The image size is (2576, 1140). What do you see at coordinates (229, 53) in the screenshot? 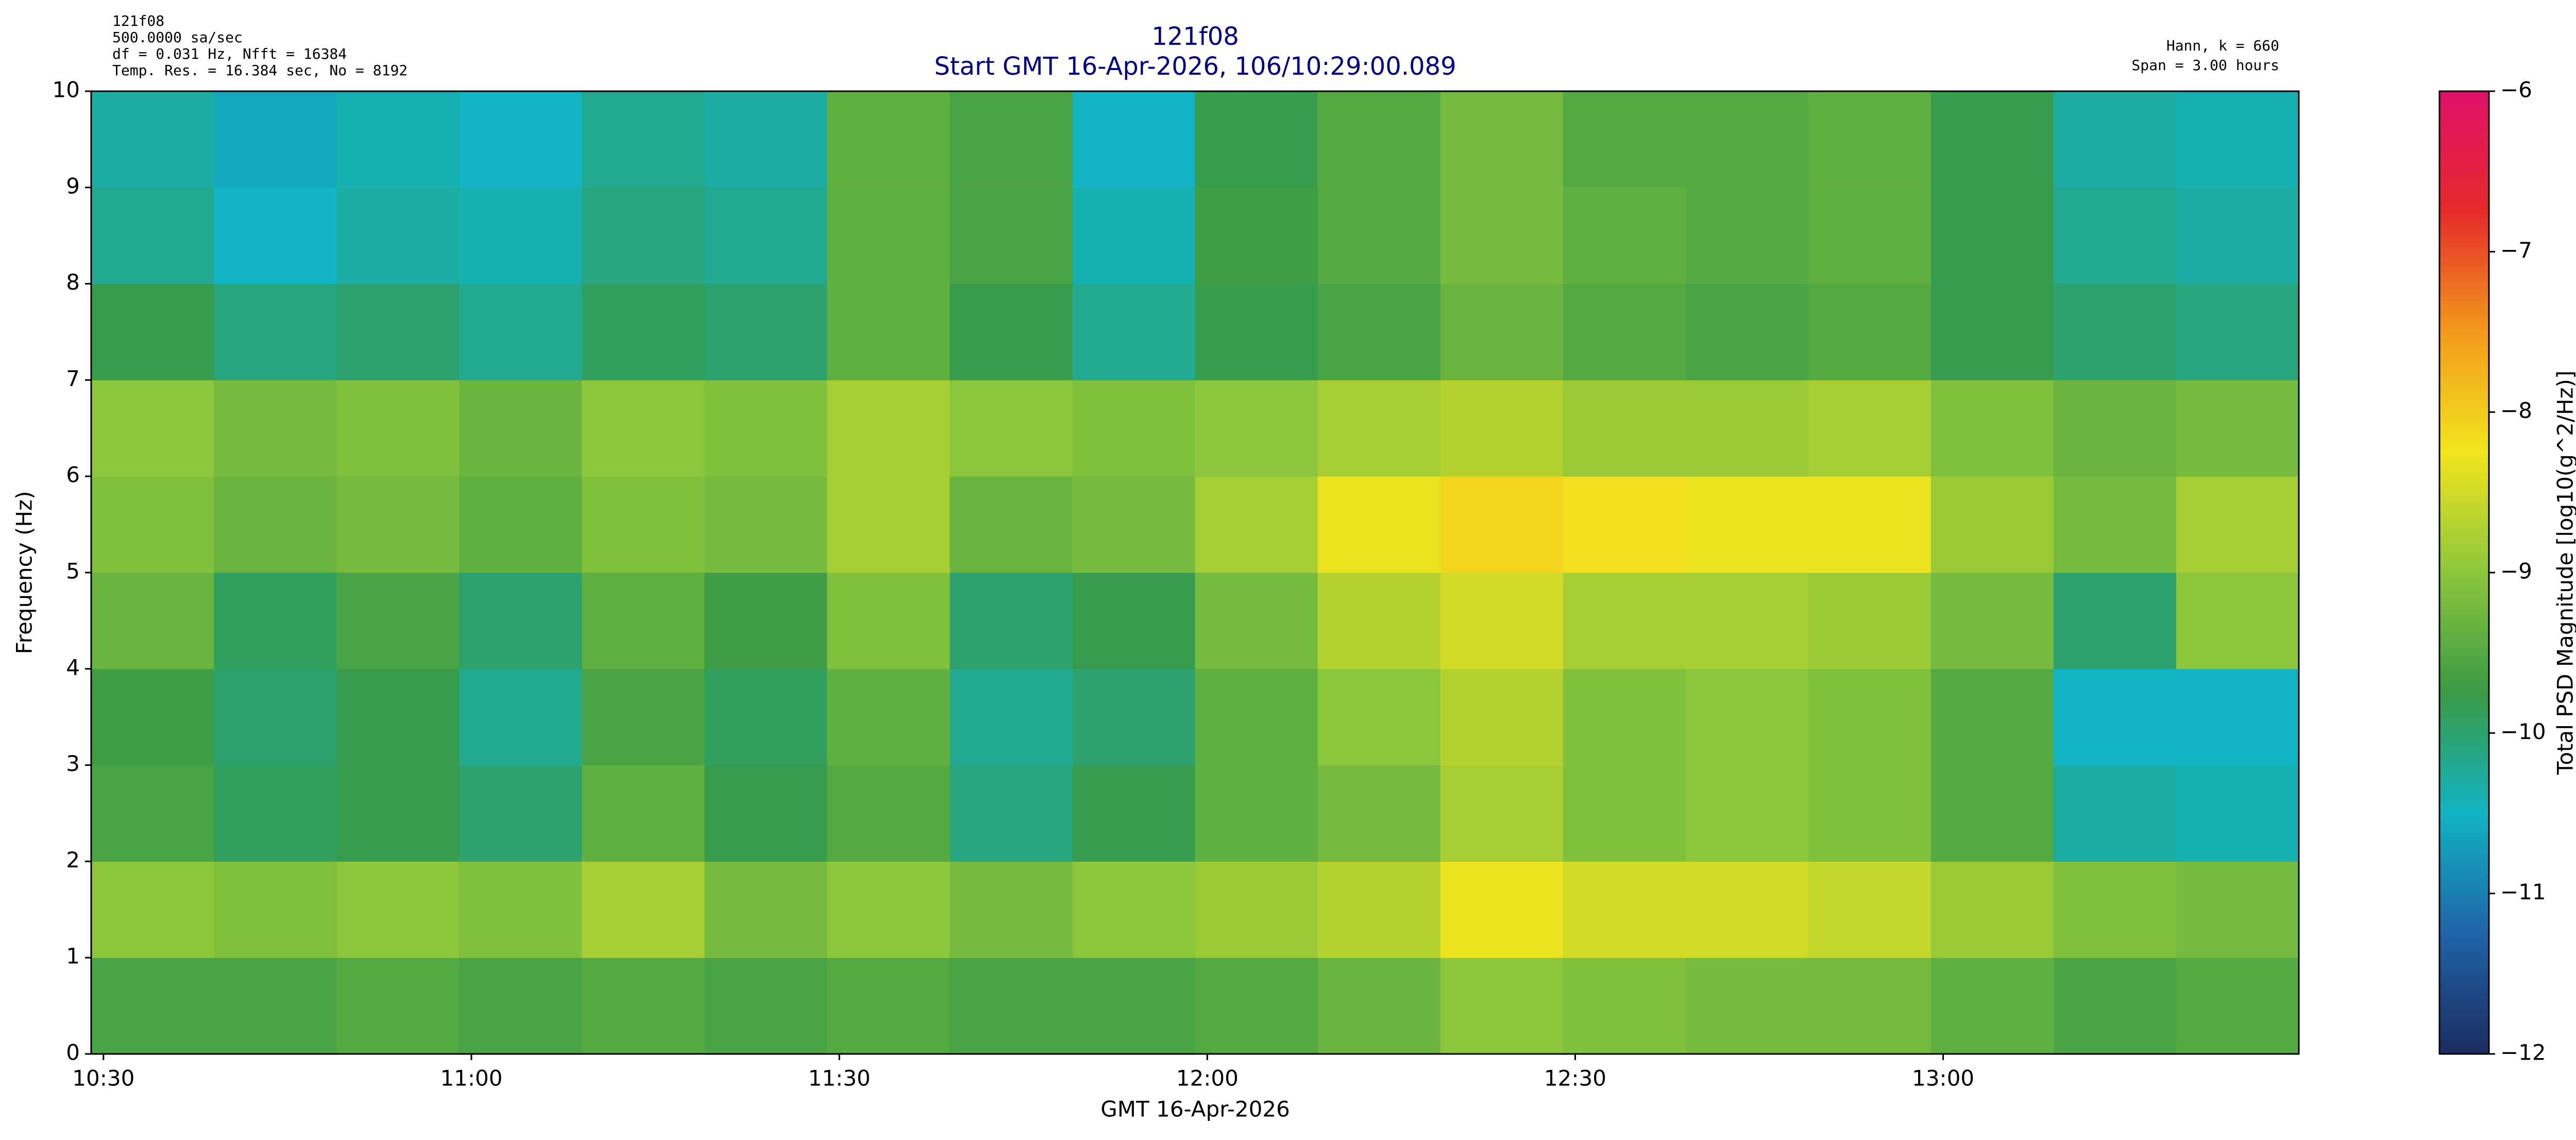
I see `info-text: df = 0.031 Hz, Nfft = 16384` at bounding box center [229, 53].